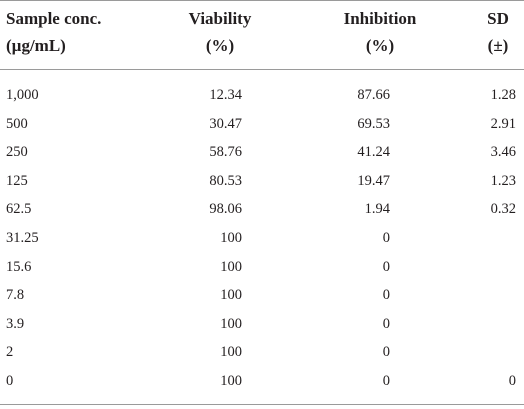  What do you see at coordinates (10, 380) in the screenshot?
I see `cell-sample-conc: 0` at bounding box center [10, 380].